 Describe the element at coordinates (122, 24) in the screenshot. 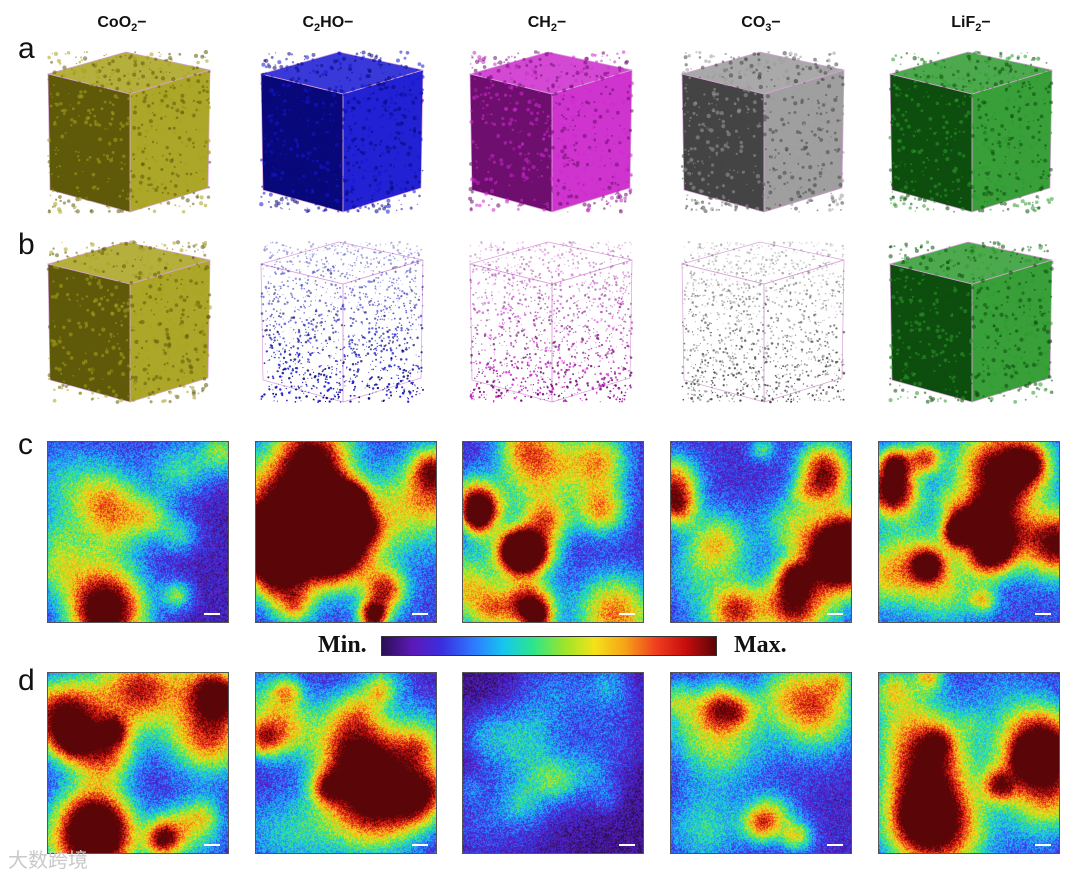

I see `column-title-1: CoO2−` at that location.